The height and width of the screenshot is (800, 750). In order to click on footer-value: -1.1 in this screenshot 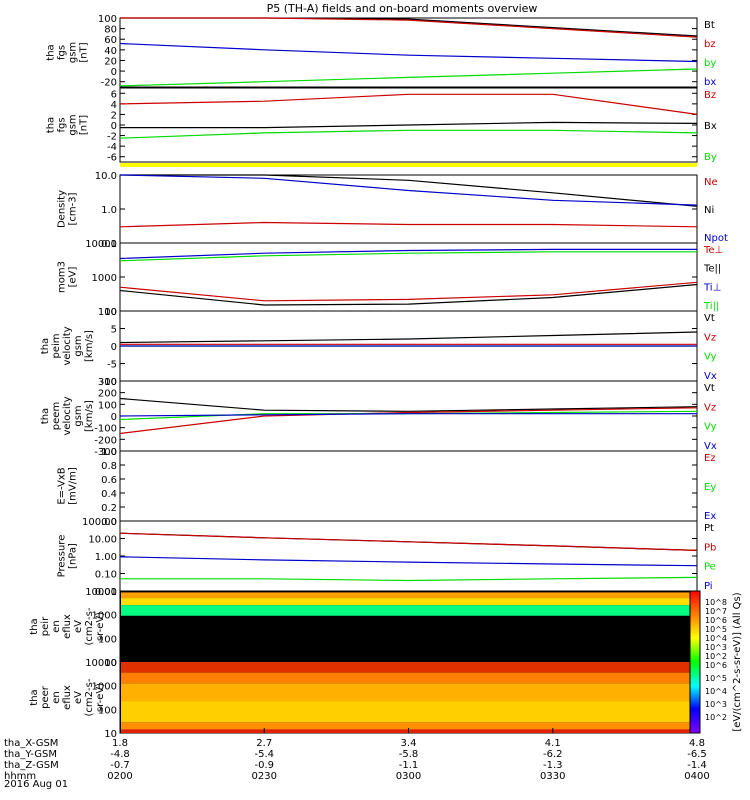, I will do `click(409, 765)`.